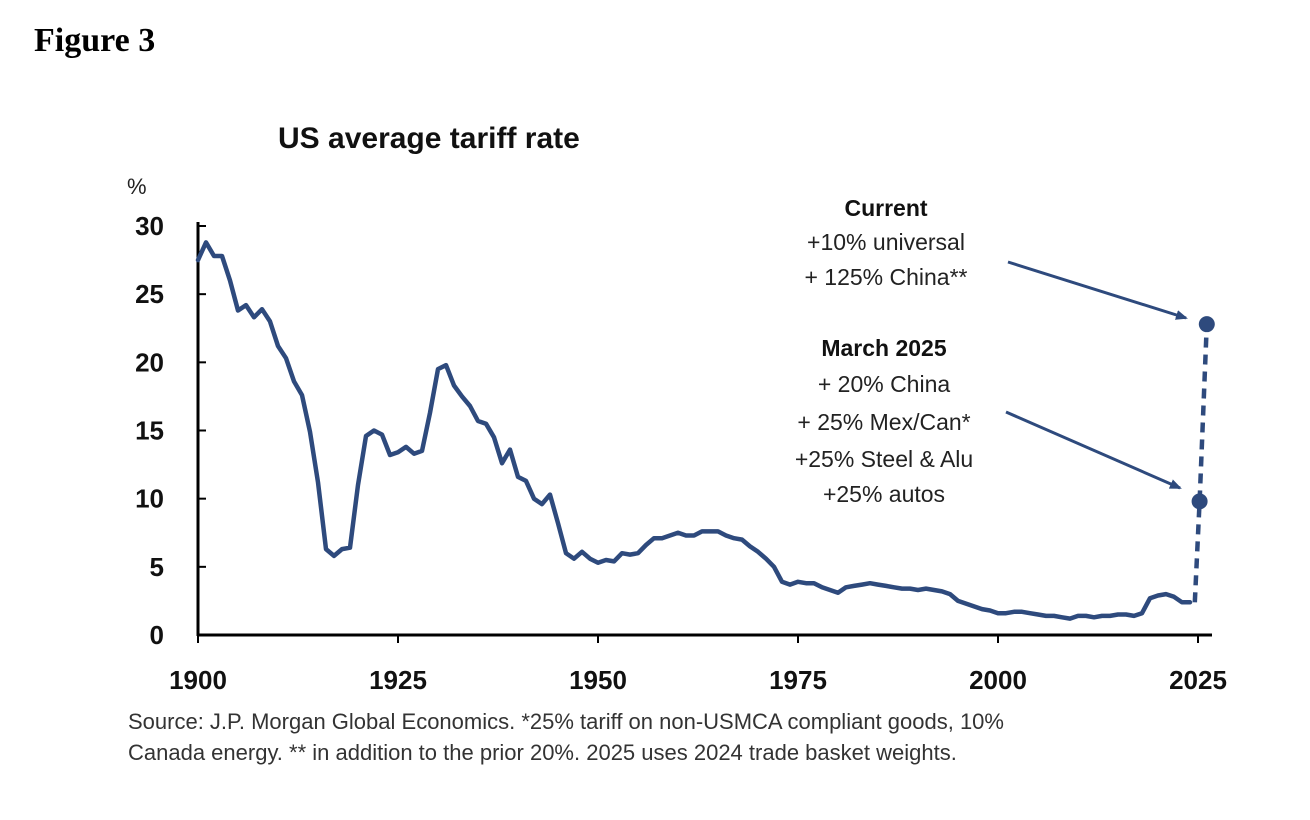 Image resolution: width=1310 pixels, height=820 pixels. What do you see at coordinates (1093, 450) in the screenshot?
I see `arrow-march-2025` at bounding box center [1093, 450].